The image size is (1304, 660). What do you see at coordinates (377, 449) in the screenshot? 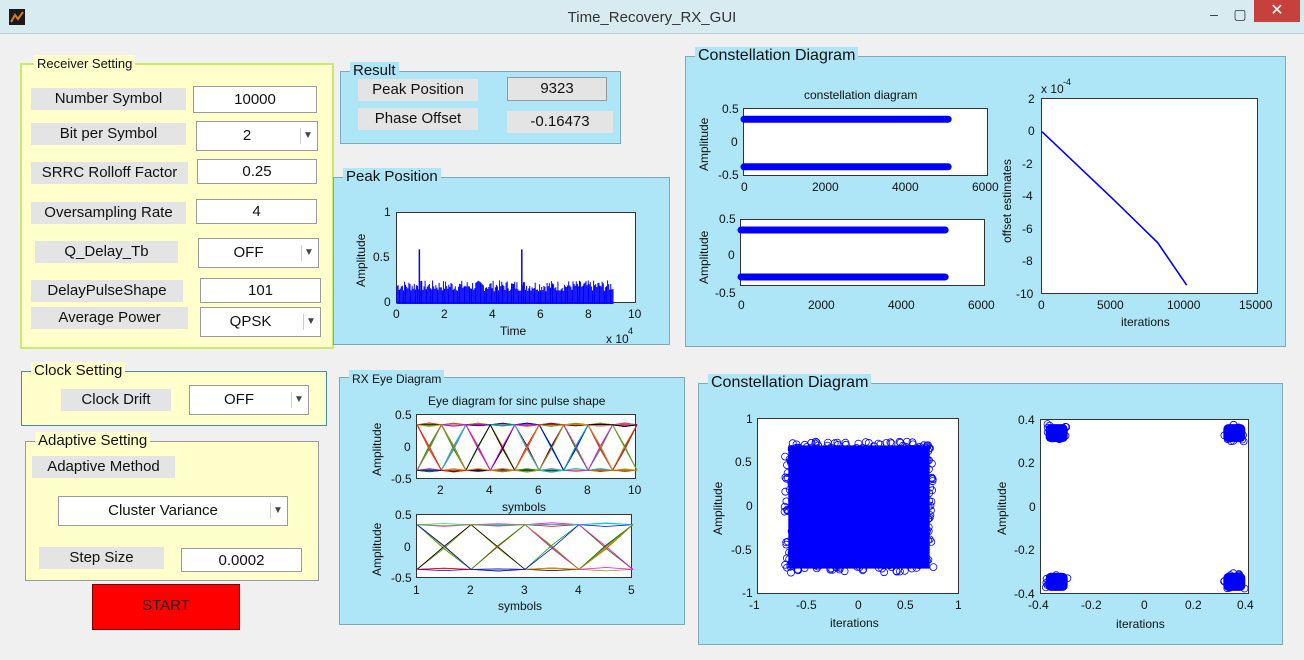
I see `eye-top-y-label: Amplitude` at bounding box center [377, 449].